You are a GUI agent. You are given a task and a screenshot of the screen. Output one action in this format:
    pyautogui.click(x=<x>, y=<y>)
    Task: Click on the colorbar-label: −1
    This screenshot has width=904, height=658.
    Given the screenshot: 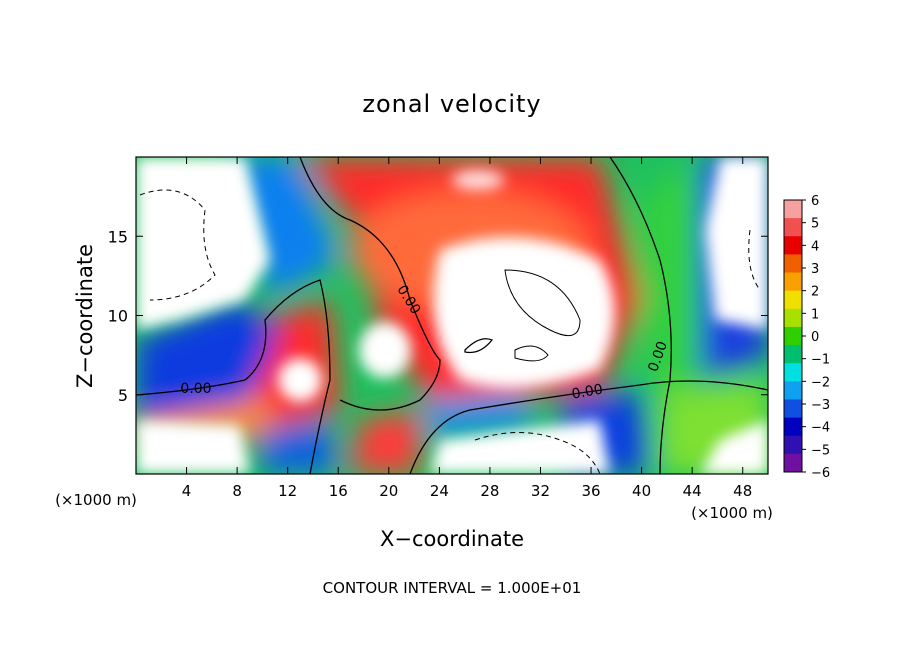 What is the action you would take?
    pyautogui.click(x=820, y=360)
    